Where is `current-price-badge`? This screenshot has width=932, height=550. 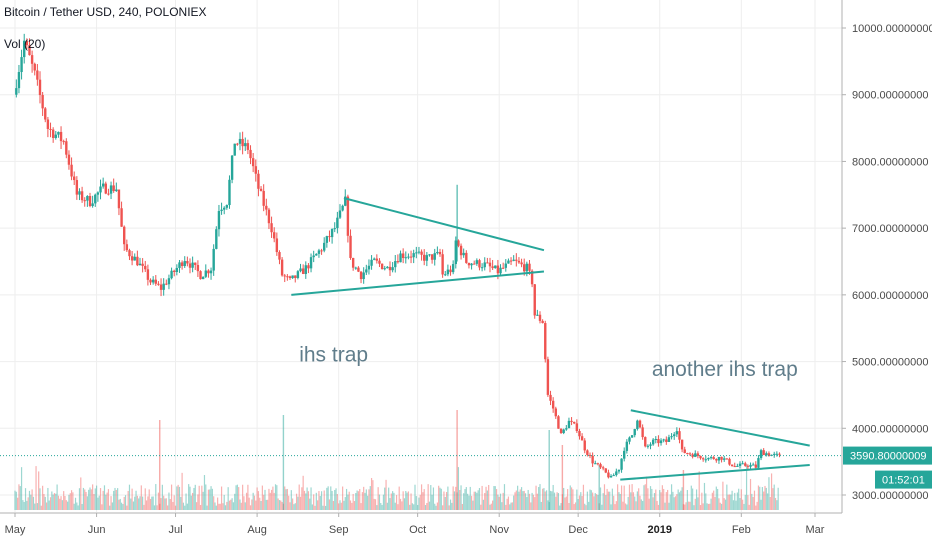 current-price-badge is located at coordinates (887, 455).